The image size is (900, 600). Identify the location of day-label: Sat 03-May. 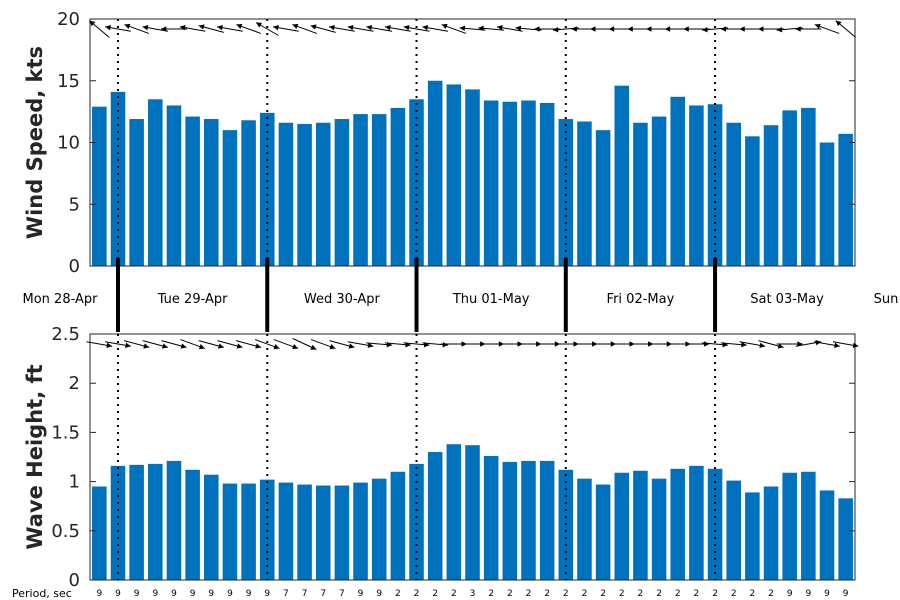
(787, 299).